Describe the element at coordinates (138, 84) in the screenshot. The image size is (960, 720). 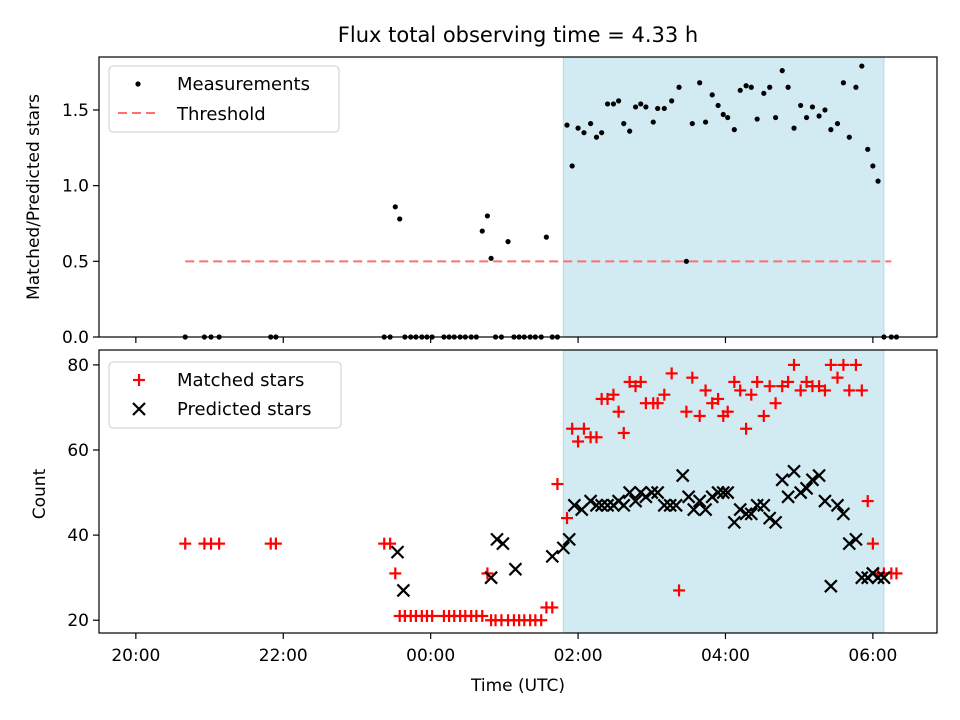
I see `legend-measurements-marker` at that location.